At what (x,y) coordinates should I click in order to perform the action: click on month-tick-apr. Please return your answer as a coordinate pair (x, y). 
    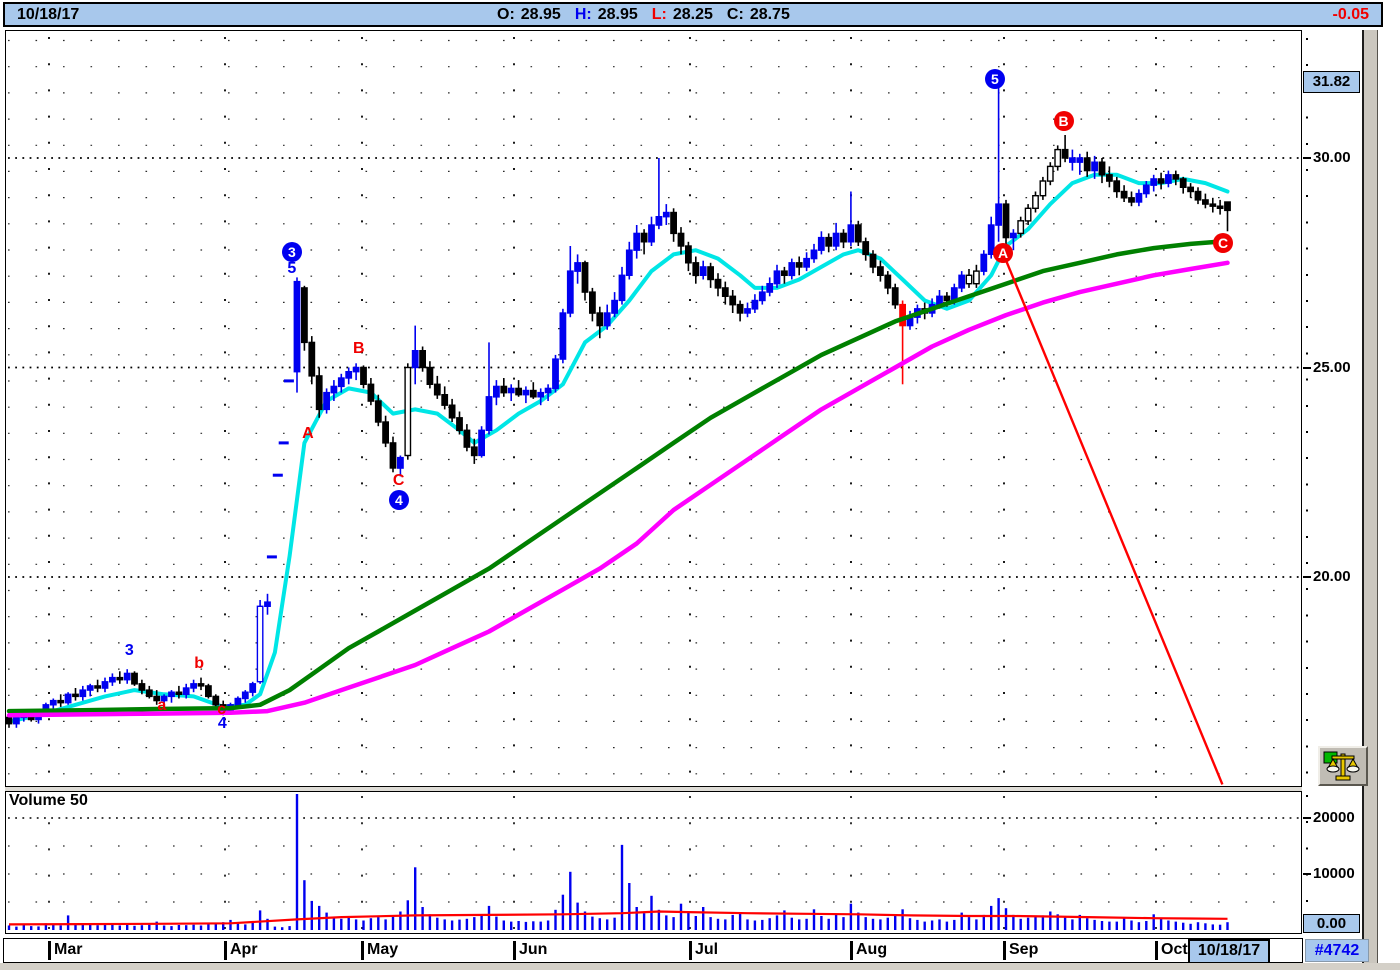
    Looking at the image, I should click on (225, 950).